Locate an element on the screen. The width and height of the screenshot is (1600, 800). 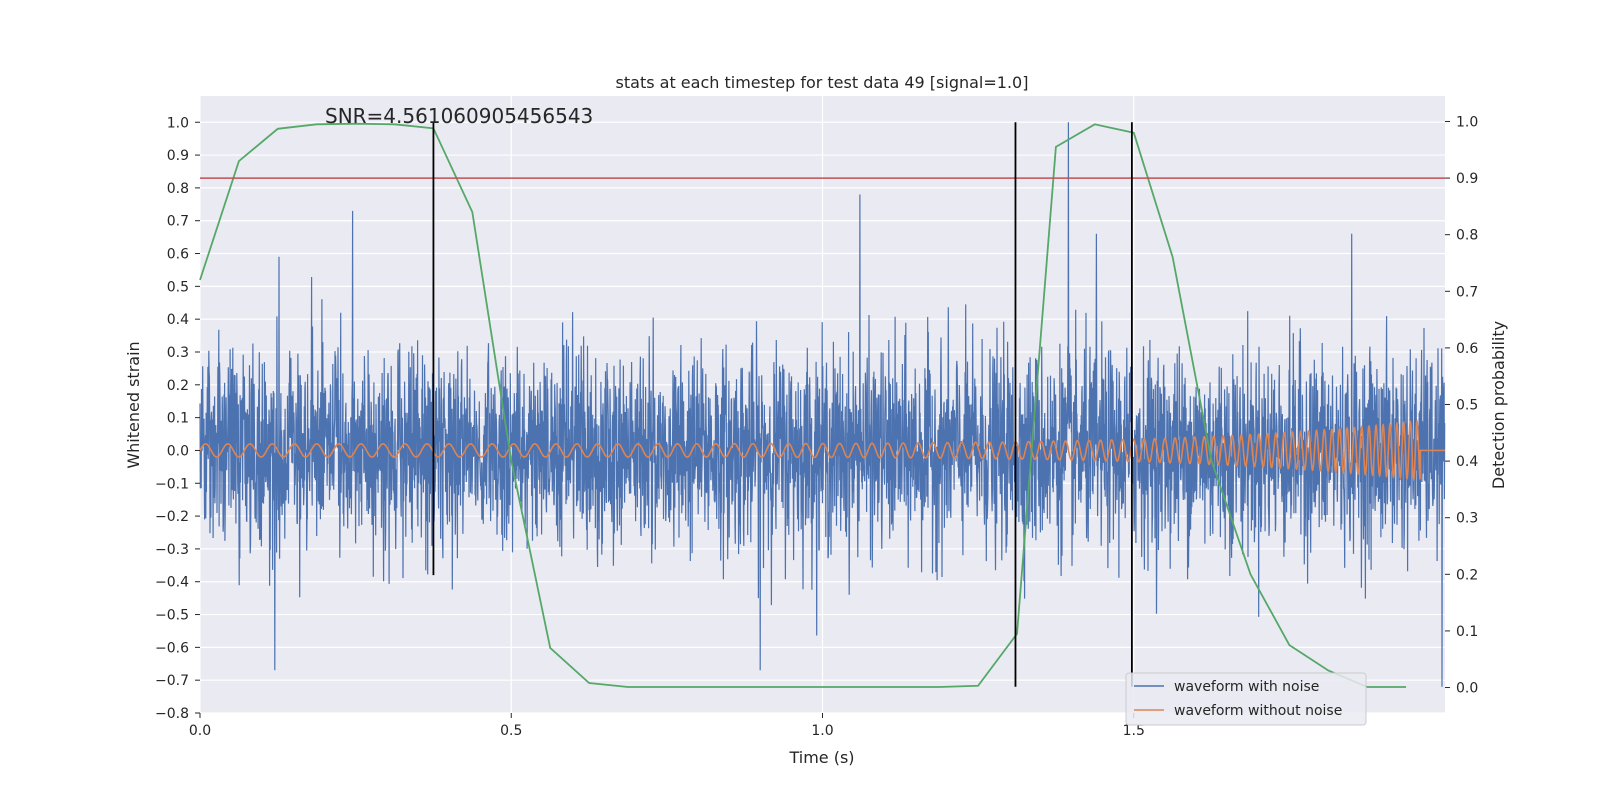
left-tick-label-3: 0.7 is located at coordinates (178, 222).